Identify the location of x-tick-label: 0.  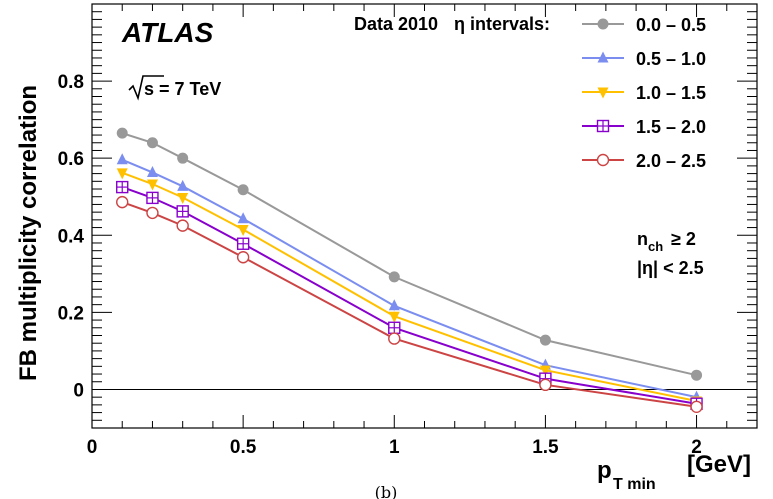
(92, 447).